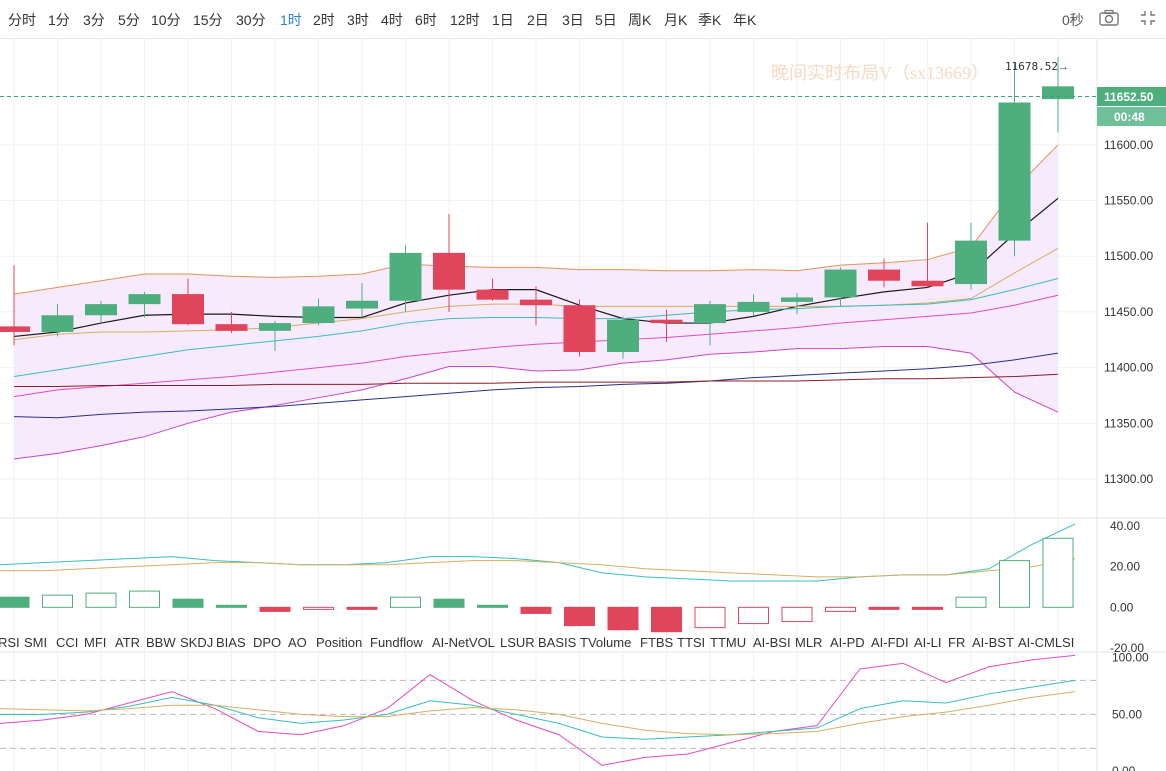  I want to click on indicator-tab-2: CCI, so click(67, 642).